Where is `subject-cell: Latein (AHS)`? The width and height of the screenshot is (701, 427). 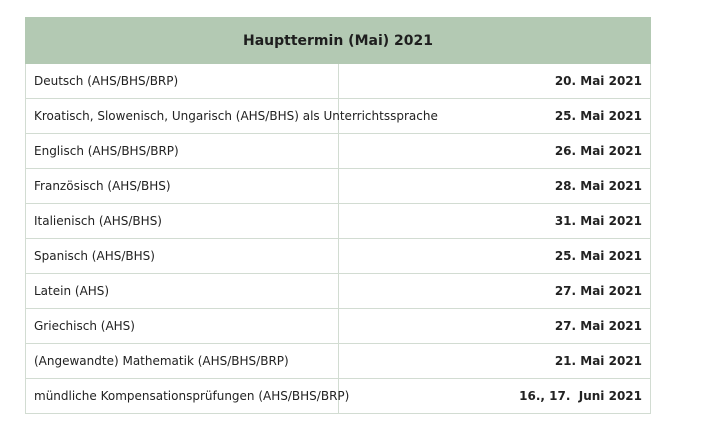 subject-cell: Latein (AHS) is located at coordinates (182, 291).